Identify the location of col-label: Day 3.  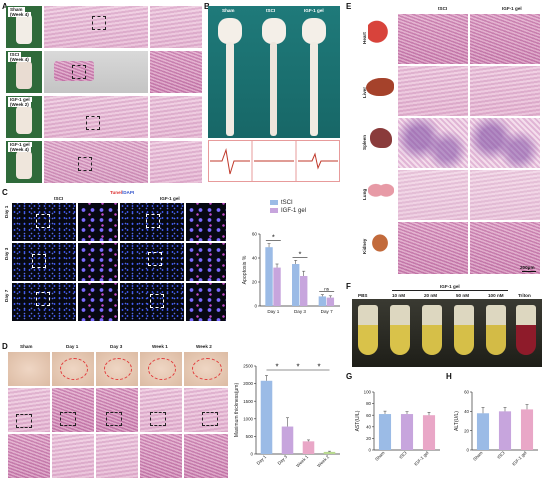
(116, 346).